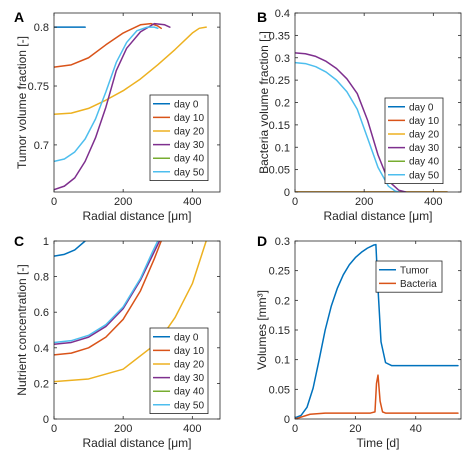 The image size is (474, 475). I want to click on x-tick-label: 20, so click(355, 429).